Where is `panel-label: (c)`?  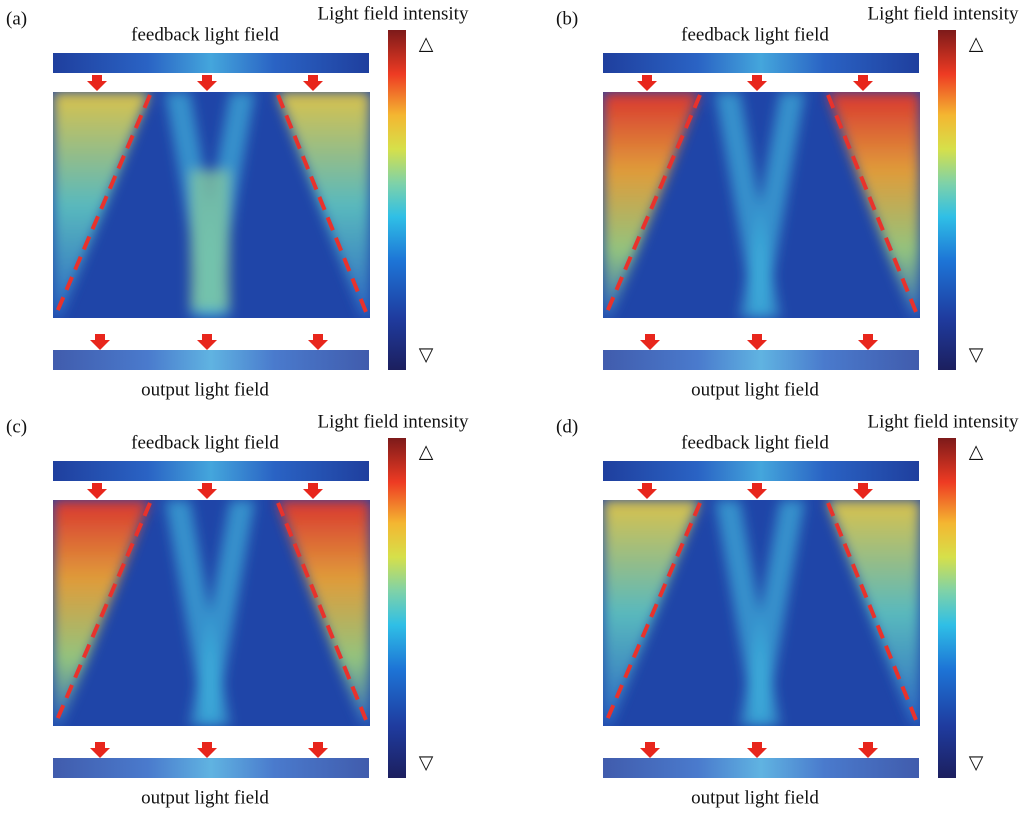
panel-label: (c) is located at coordinates (16, 426).